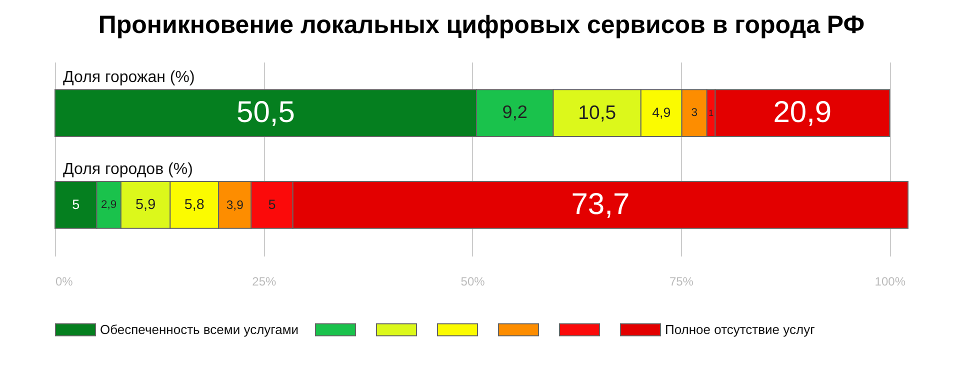 Image resolution: width=963 pixels, height=384 pixels. Describe the element at coordinates (740, 329) in the screenshot. I see `legend-label: Полное отсутствие услуг` at that location.